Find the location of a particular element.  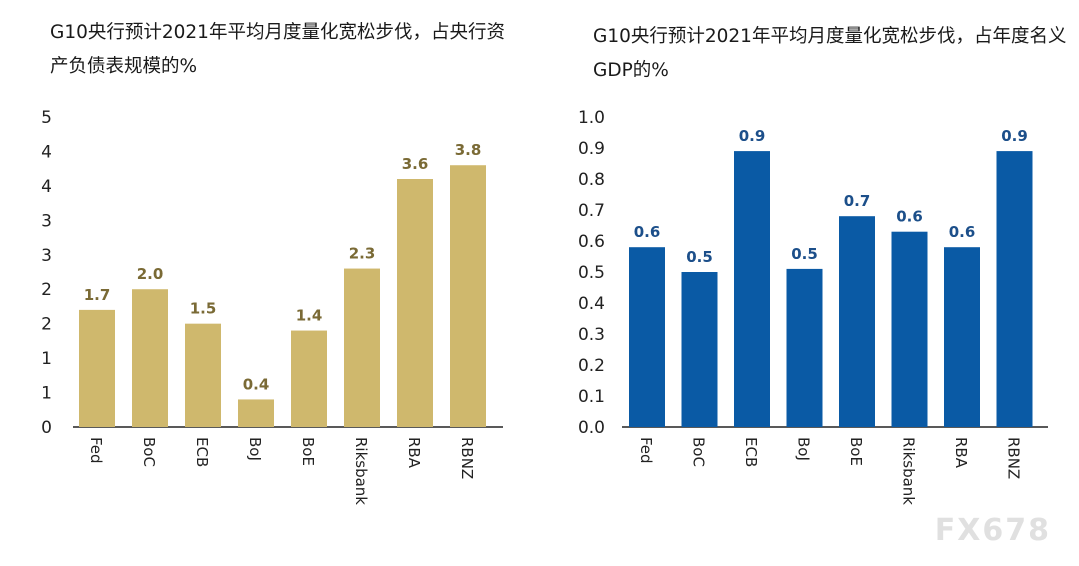

y-tick-label: 0.5 is located at coordinates (591, 273).